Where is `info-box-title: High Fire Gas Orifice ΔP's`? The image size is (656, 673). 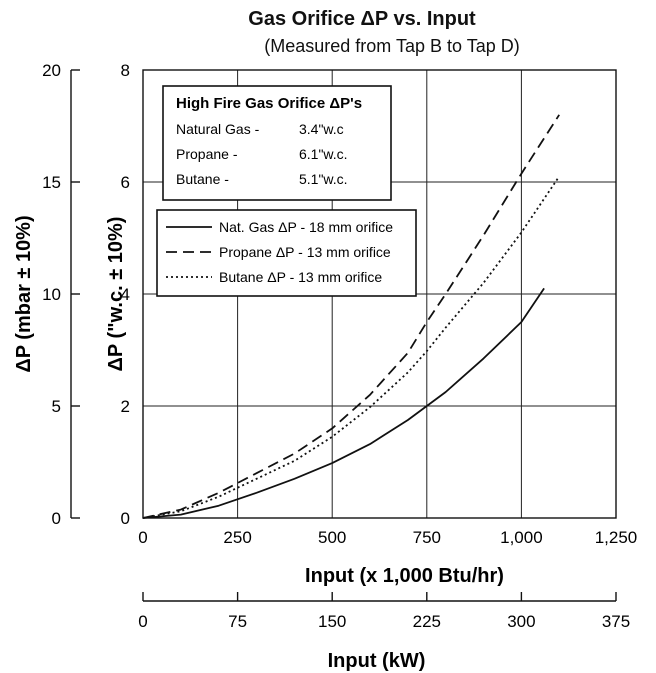 info-box-title: High Fire Gas Orifice ΔP's is located at coordinates (269, 103).